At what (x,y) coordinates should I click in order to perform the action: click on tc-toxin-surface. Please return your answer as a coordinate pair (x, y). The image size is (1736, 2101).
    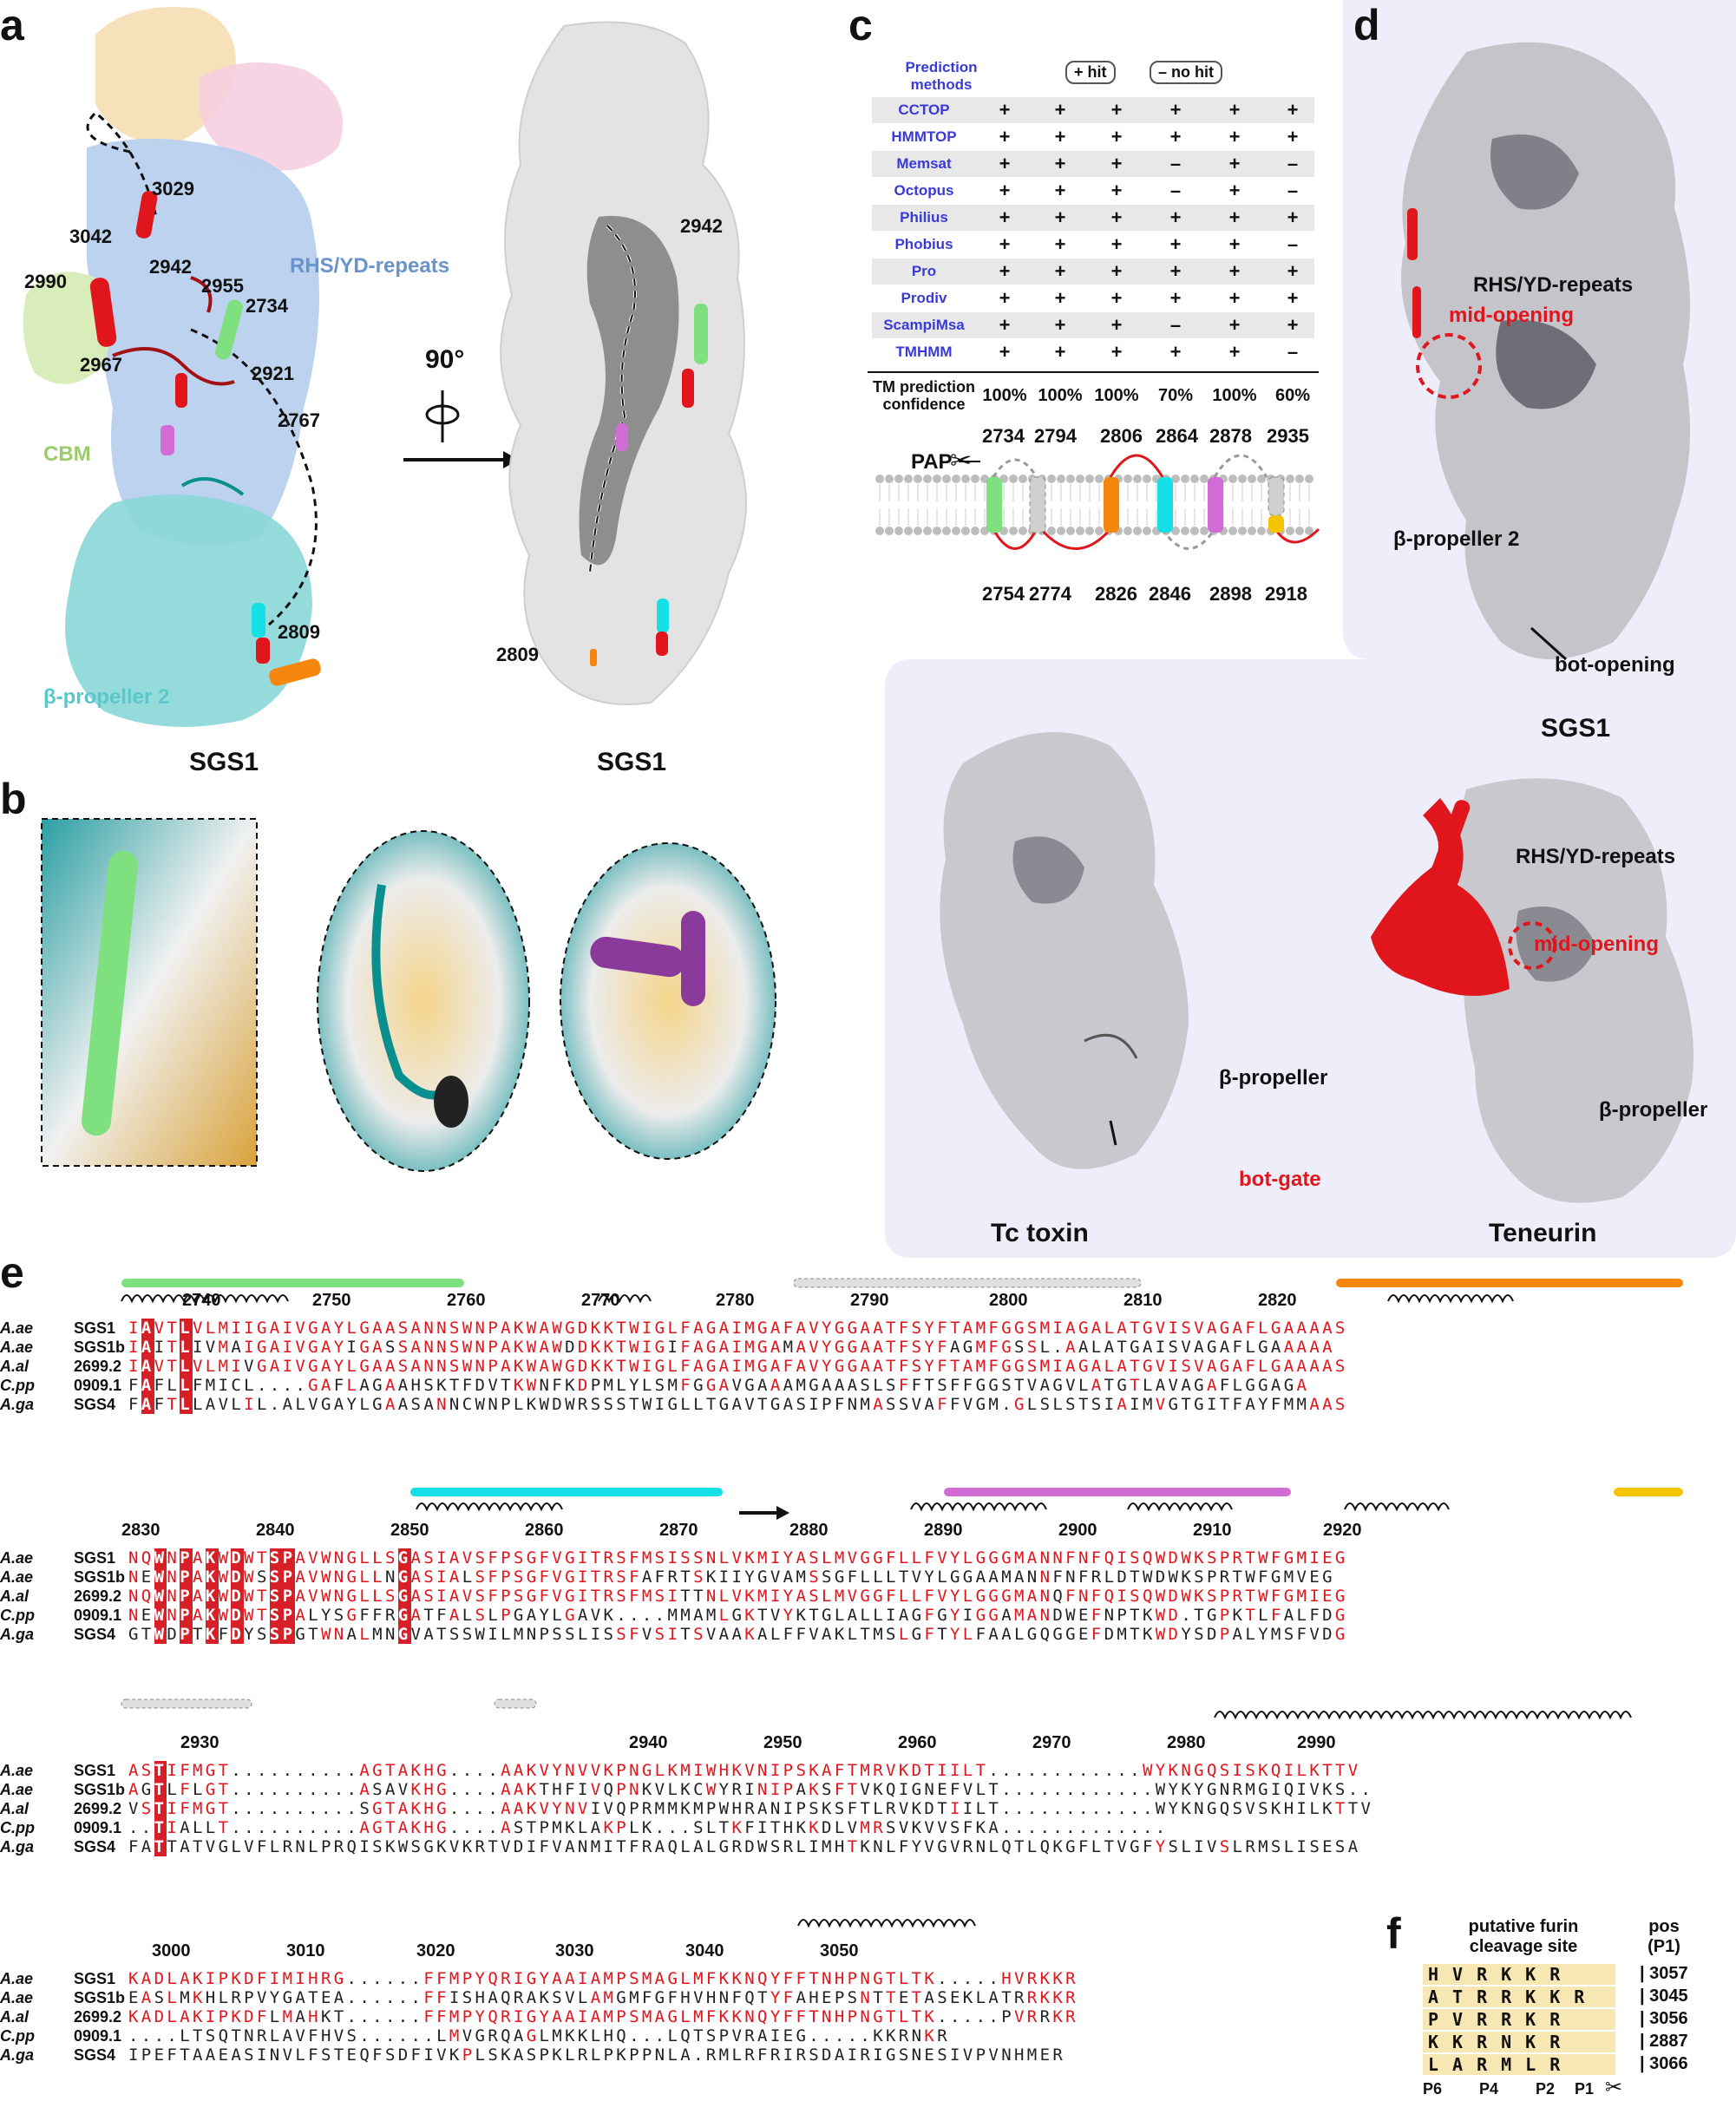
    Looking at the image, I should click on (1065, 950).